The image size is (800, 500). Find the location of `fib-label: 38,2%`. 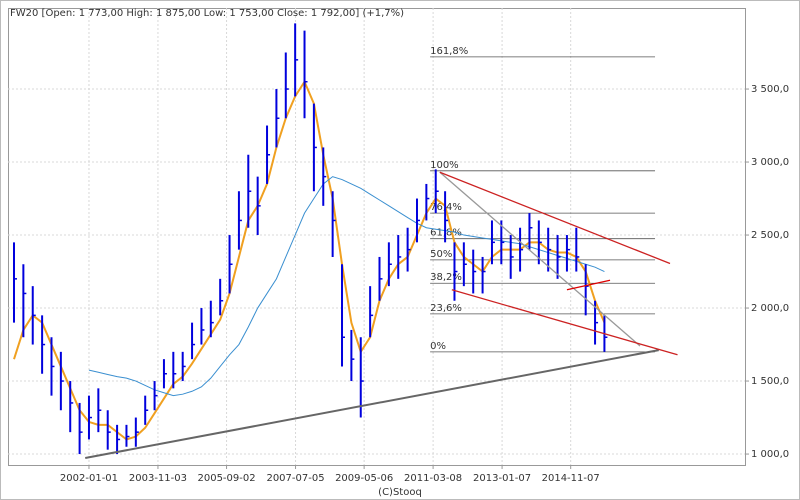

fib-label: 38,2% is located at coordinates (446, 277).